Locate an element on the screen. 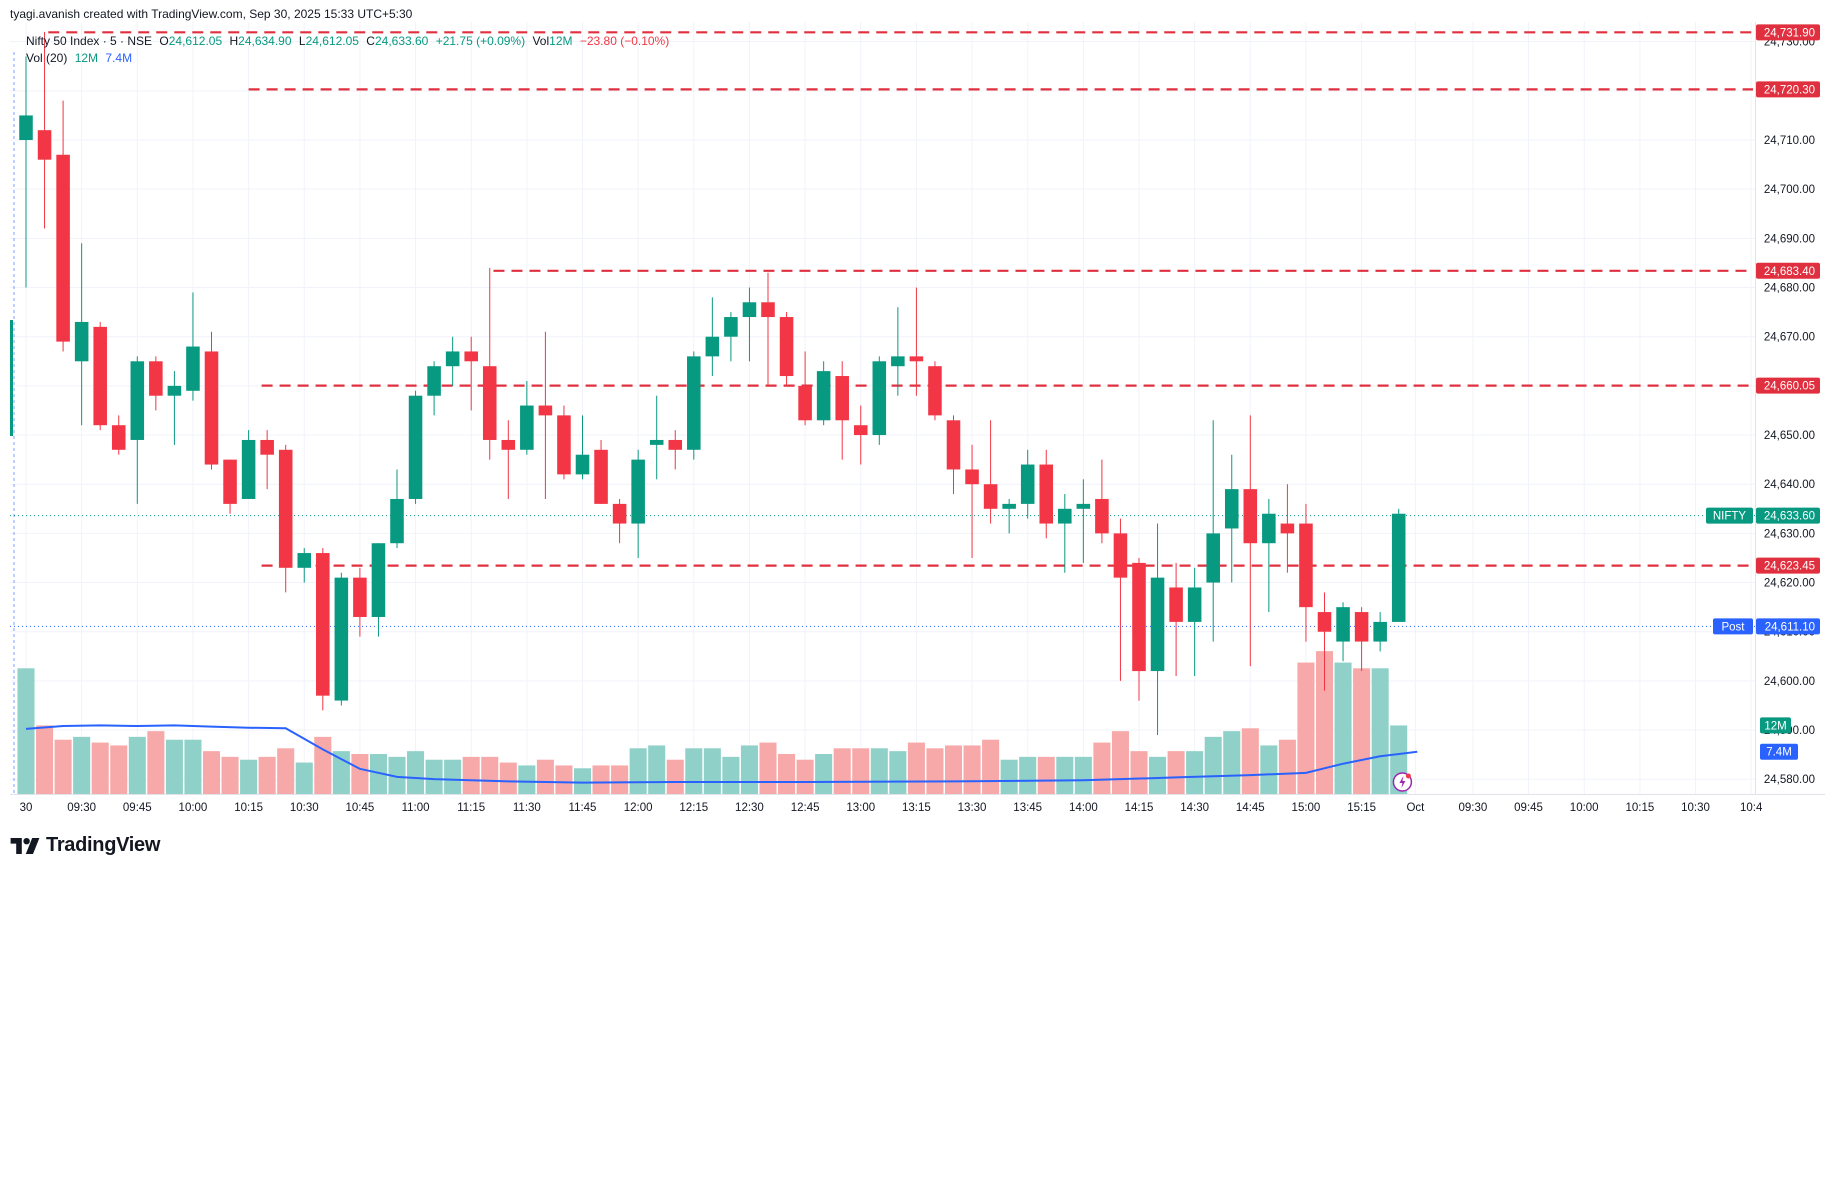  time-tick-label: 11:15 is located at coordinates (471, 808).